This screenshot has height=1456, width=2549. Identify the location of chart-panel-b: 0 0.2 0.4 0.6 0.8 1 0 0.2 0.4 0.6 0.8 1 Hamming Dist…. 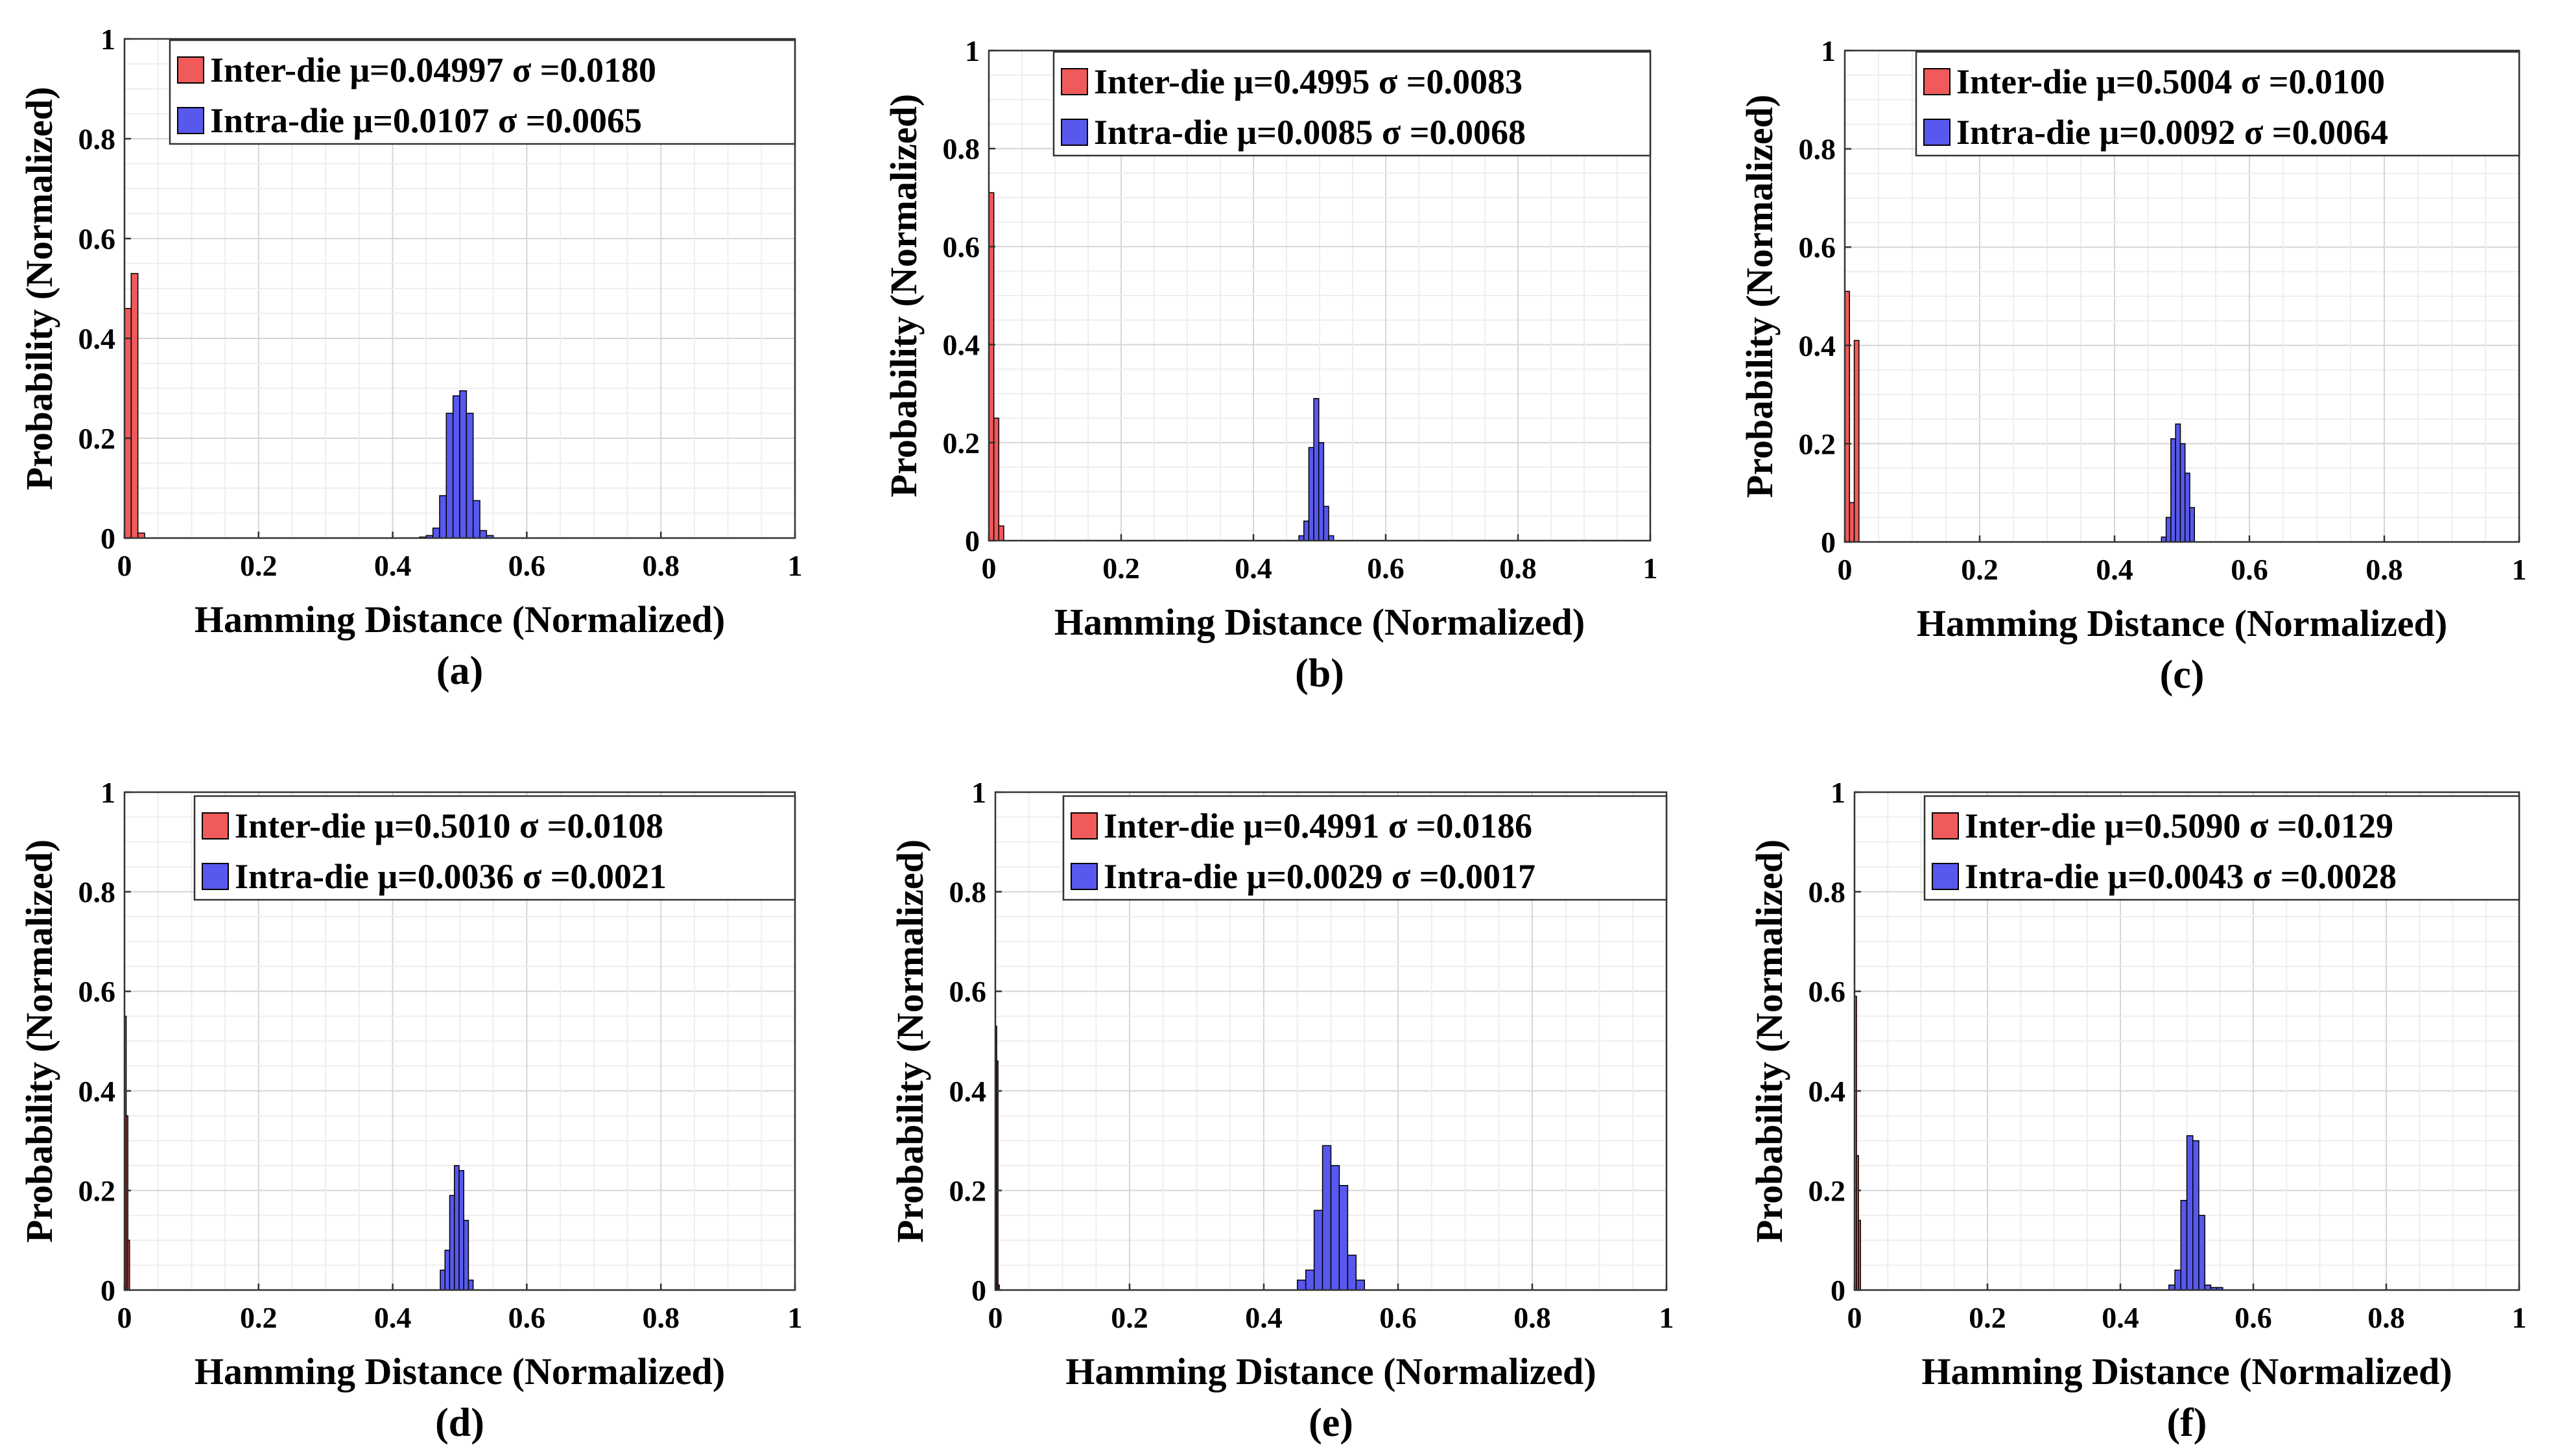
(1270, 365).